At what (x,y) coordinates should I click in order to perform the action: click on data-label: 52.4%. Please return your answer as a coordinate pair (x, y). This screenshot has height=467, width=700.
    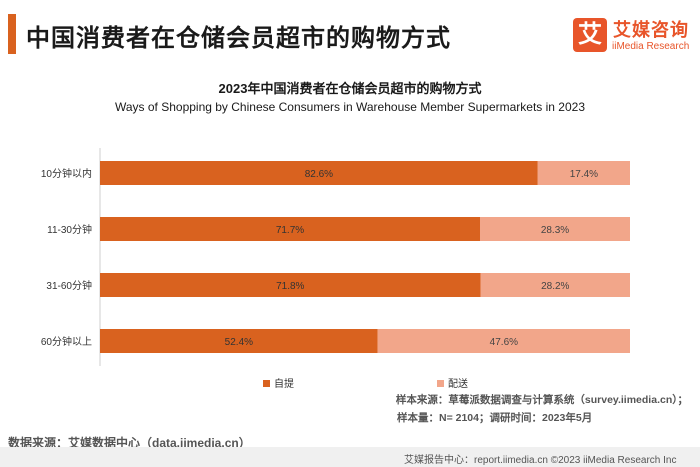
    Looking at the image, I should click on (239, 342).